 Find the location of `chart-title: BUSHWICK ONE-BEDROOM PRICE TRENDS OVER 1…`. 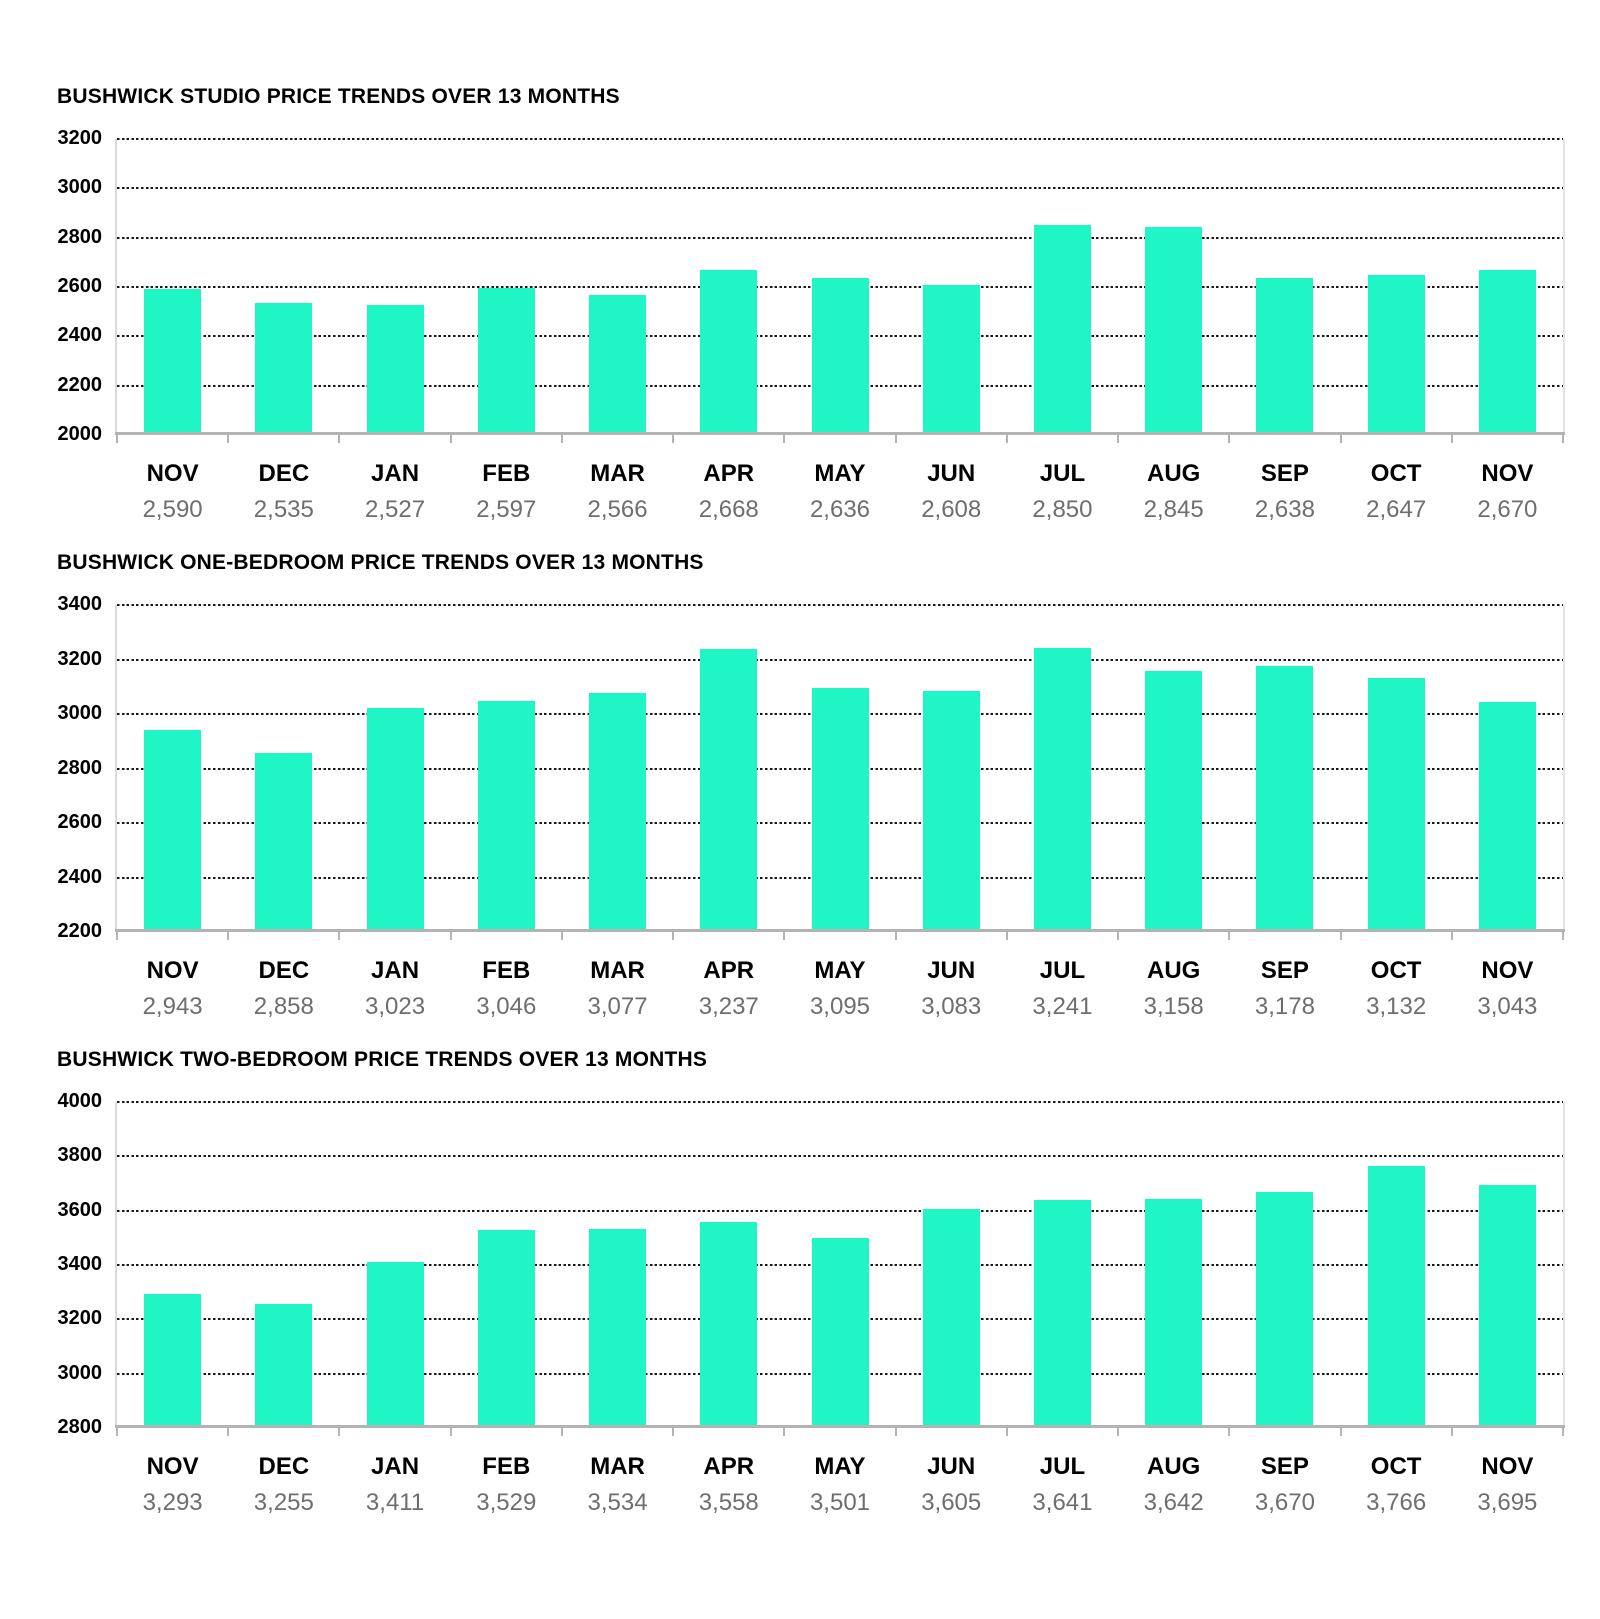

chart-title: BUSHWICK ONE-BEDROOM PRICE TRENDS OVER 1… is located at coordinates (380, 562).